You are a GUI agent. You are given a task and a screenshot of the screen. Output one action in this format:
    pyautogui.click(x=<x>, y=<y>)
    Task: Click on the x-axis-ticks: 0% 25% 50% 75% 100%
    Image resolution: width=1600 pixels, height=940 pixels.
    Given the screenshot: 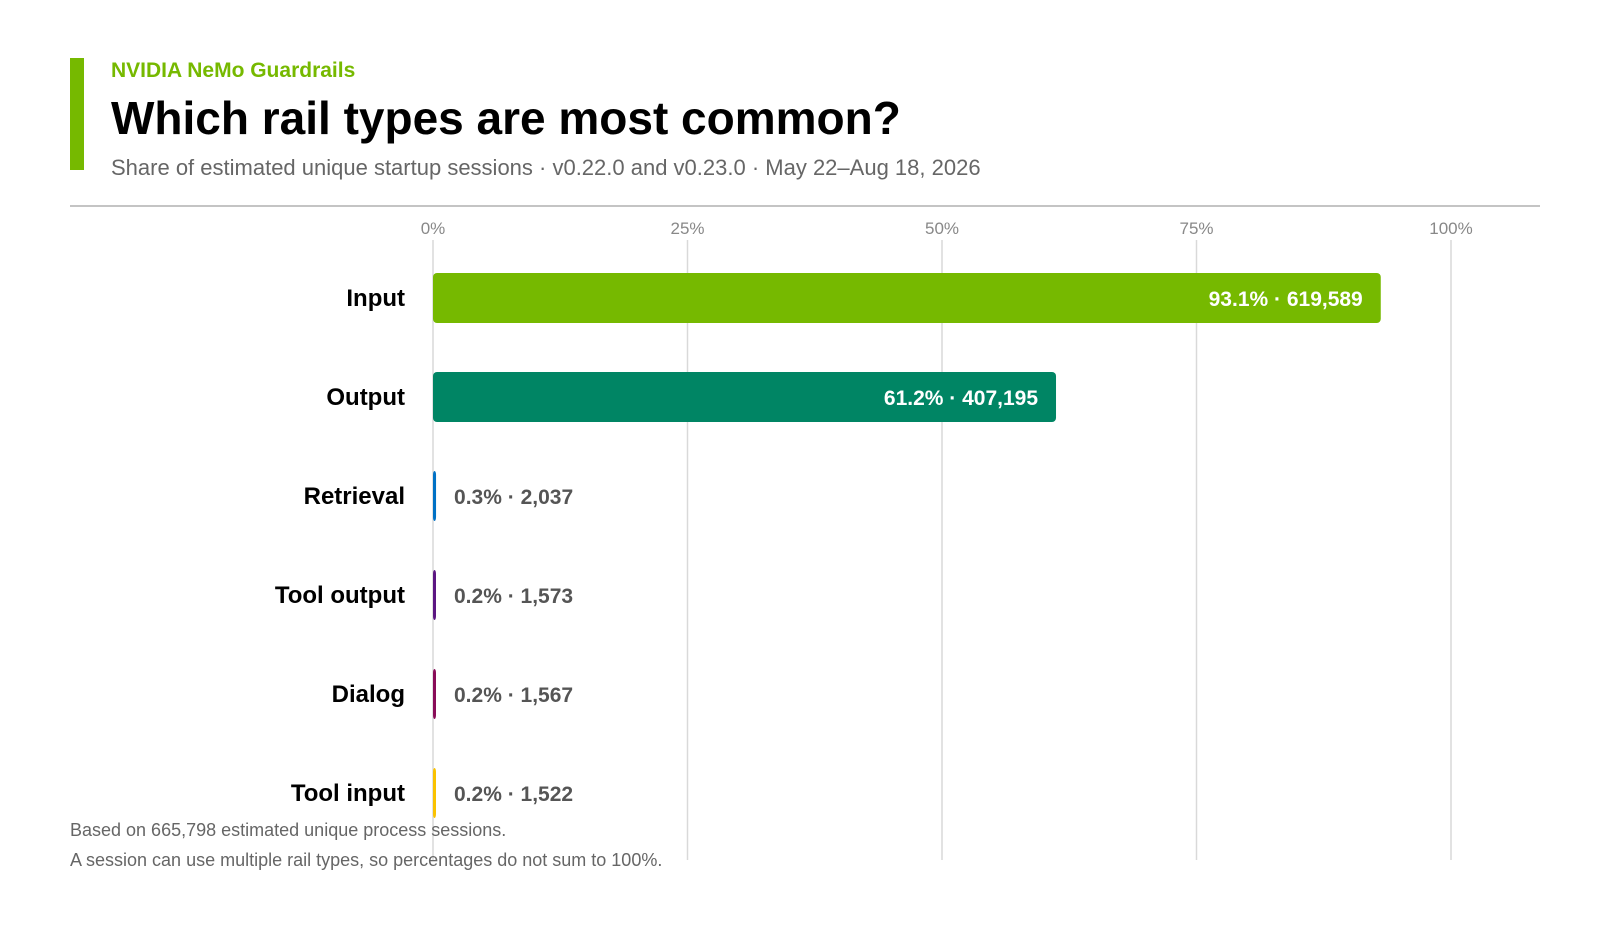 What is the action you would take?
    pyautogui.click(x=947, y=228)
    